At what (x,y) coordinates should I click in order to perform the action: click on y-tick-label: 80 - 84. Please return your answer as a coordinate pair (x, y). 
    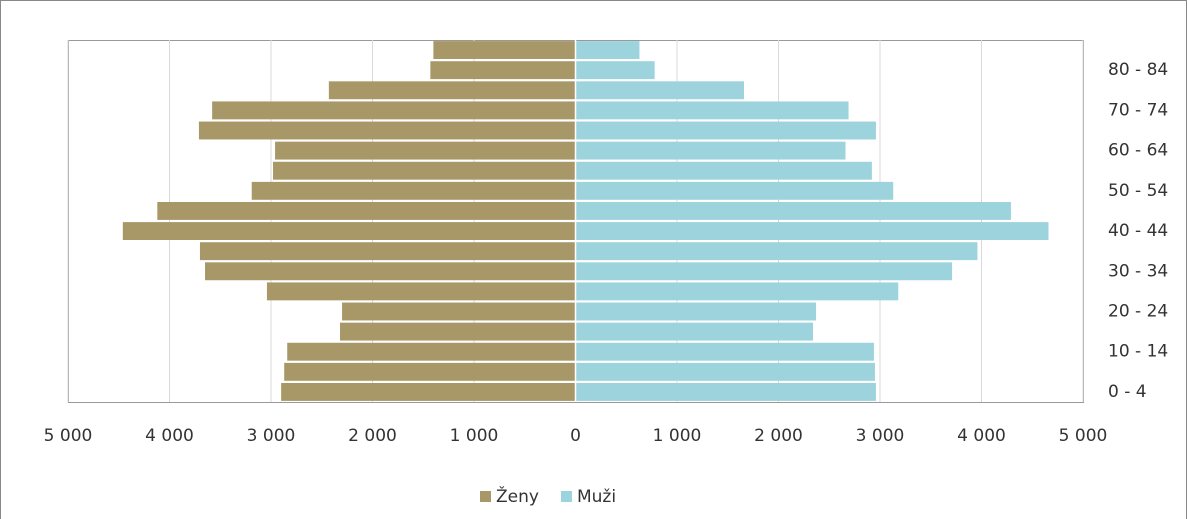
    Looking at the image, I should click on (1138, 70).